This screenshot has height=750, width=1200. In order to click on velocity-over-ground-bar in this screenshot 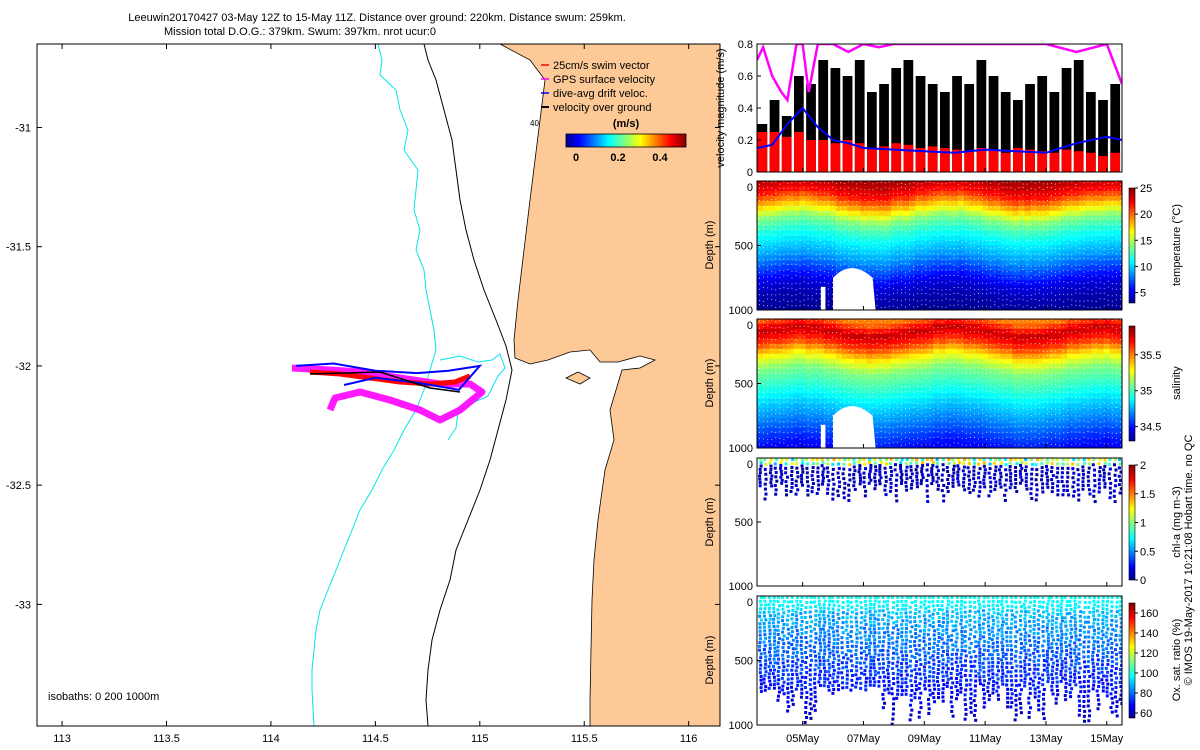, I will do `click(872, 132)`.